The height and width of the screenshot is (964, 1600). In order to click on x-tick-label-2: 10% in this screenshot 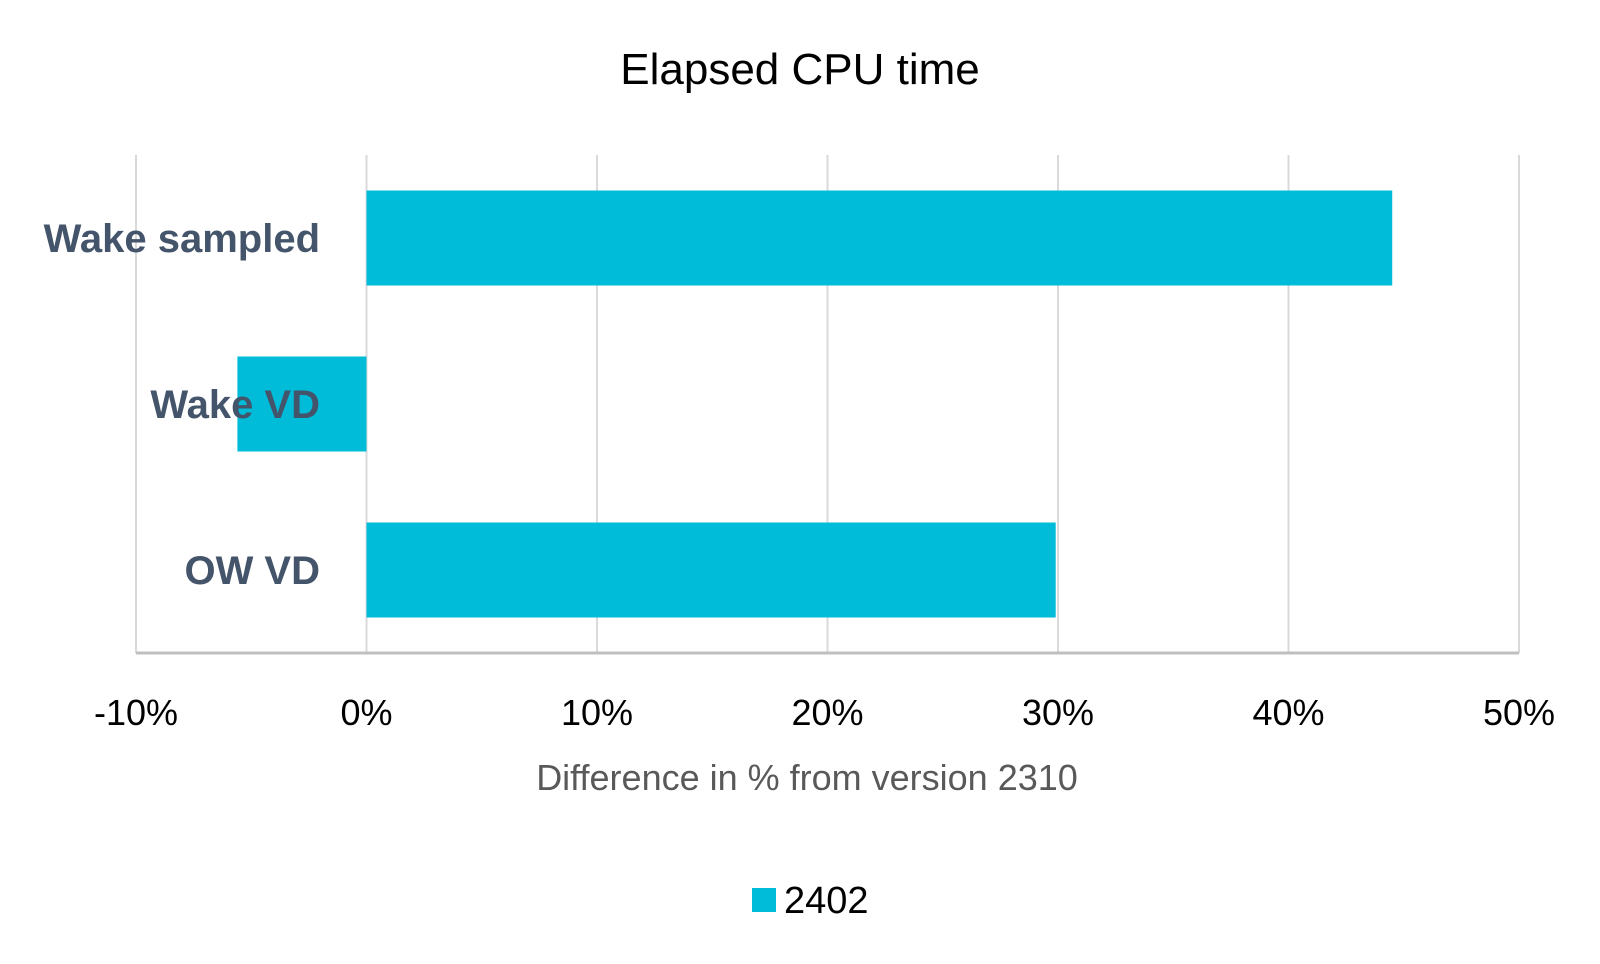, I will do `click(597, 712)`.